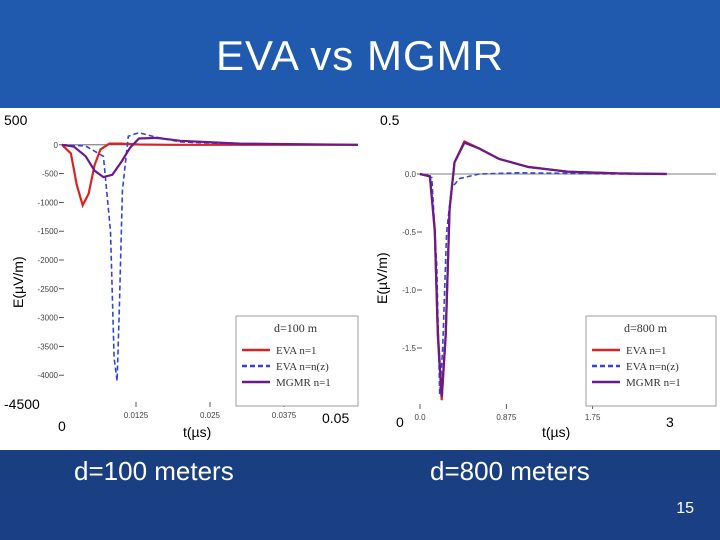 The height and width of the screenshot is (540, 720). What do you see at coordinates (48, 260) in the screenshot?
I see `y-tick-label: -2000` at bounding box center [48, 260].